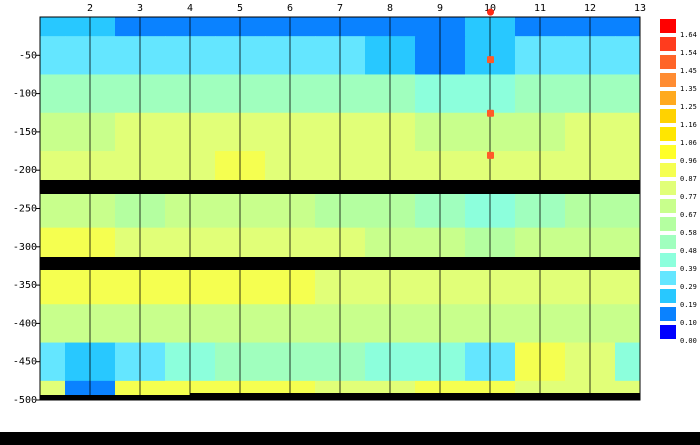 The image size is (700, 445). What do you see at coordinates (688, 197) in the screenshot?
I see `legend-label: 0.77` at bounding box center [688, 197].